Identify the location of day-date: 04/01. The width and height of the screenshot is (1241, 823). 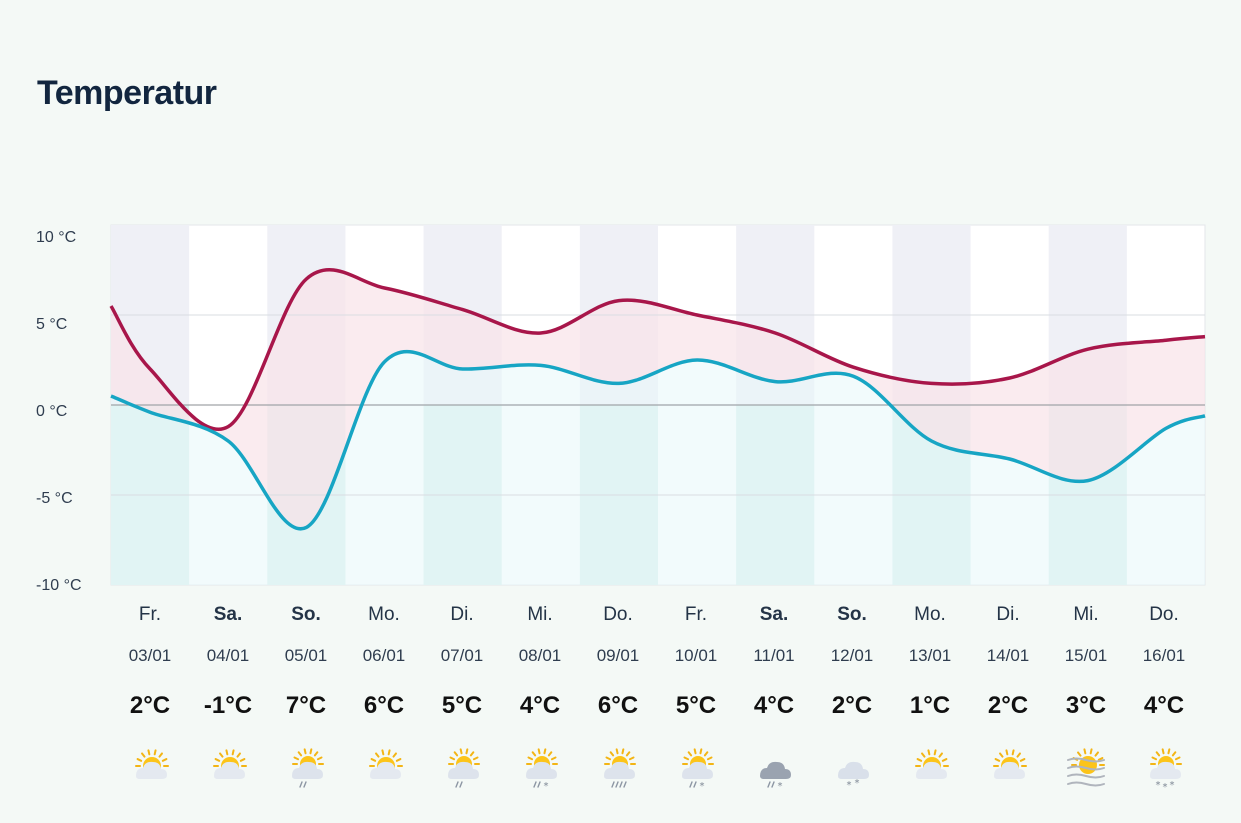
(228, 655).